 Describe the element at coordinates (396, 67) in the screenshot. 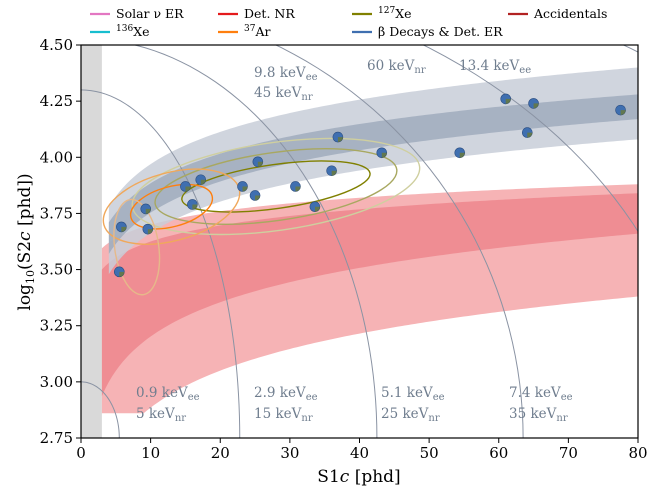

I see `energy-label-nr-5: 60 keVnr` at that location.